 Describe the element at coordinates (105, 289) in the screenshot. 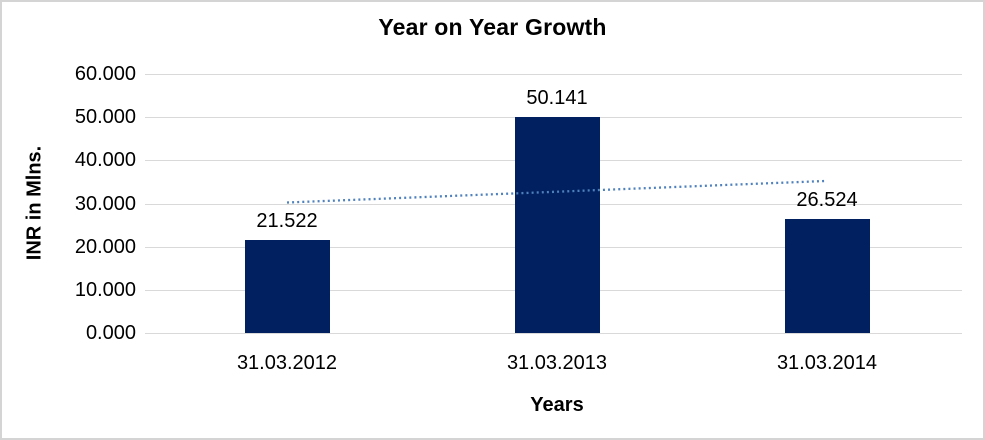

I see `y-tick-label: 10.000` at that location.